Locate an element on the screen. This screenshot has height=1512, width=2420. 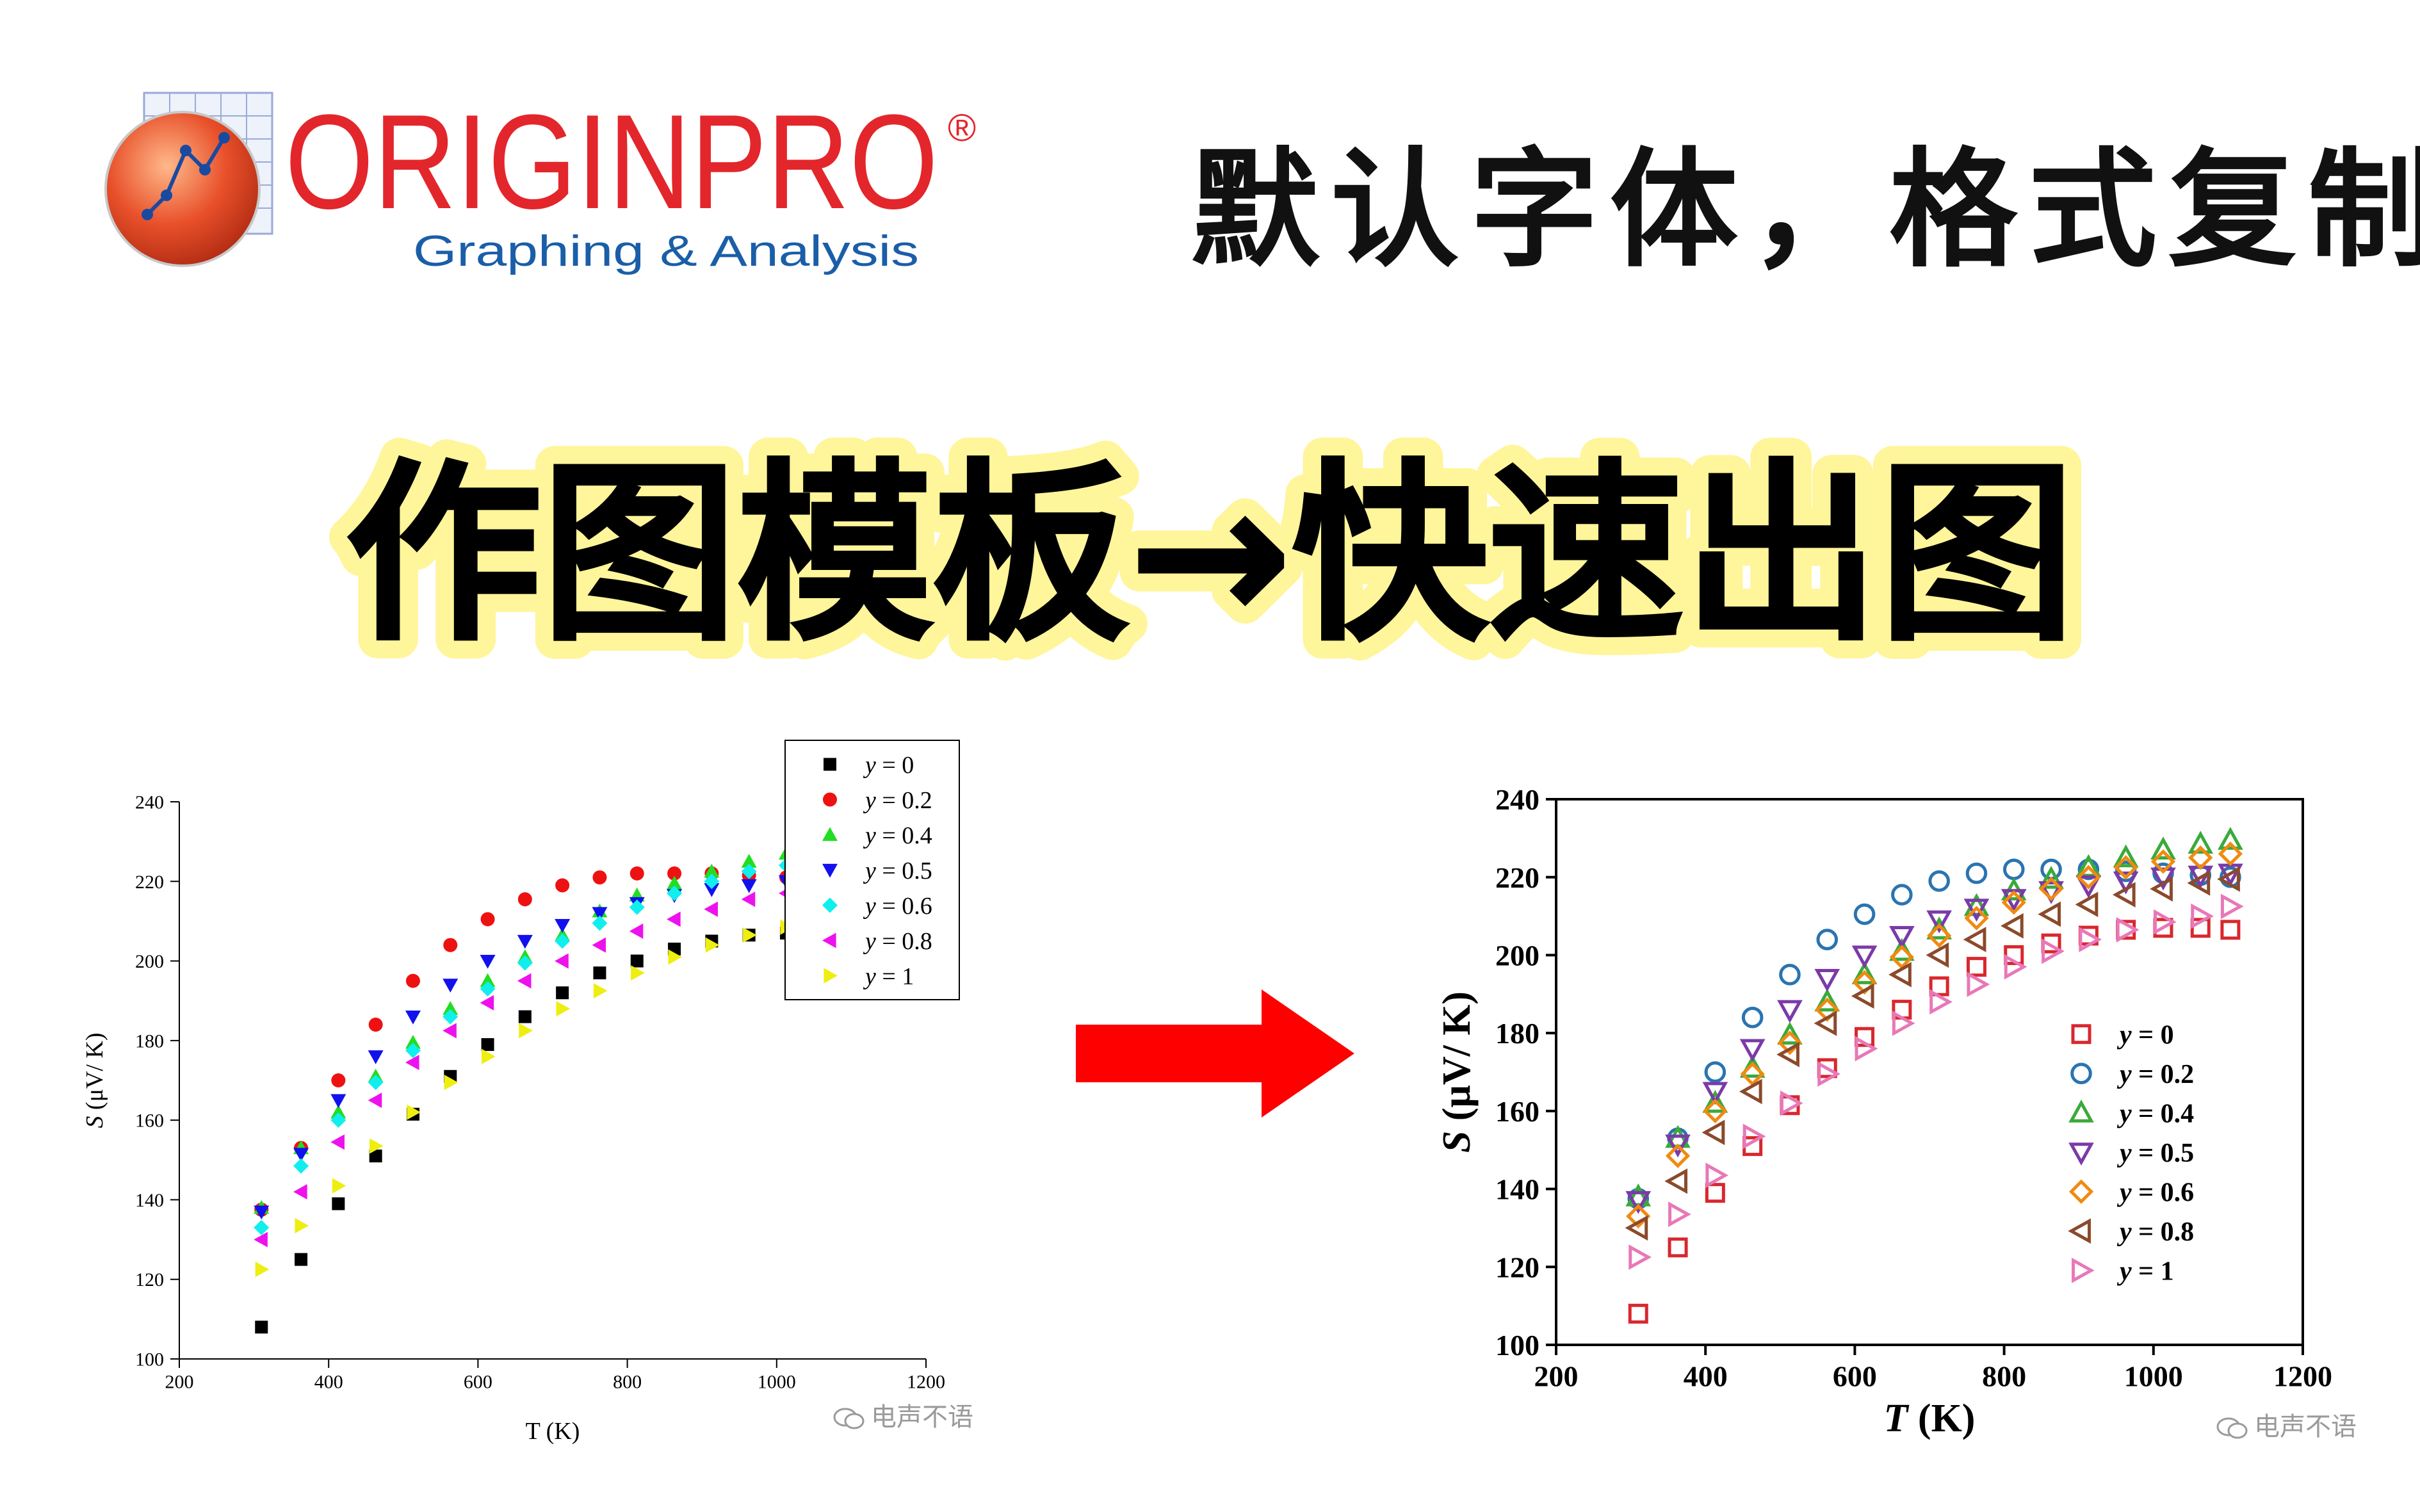
logo-tagline: Graphing & Analysis is located at coordinates (666, 251).